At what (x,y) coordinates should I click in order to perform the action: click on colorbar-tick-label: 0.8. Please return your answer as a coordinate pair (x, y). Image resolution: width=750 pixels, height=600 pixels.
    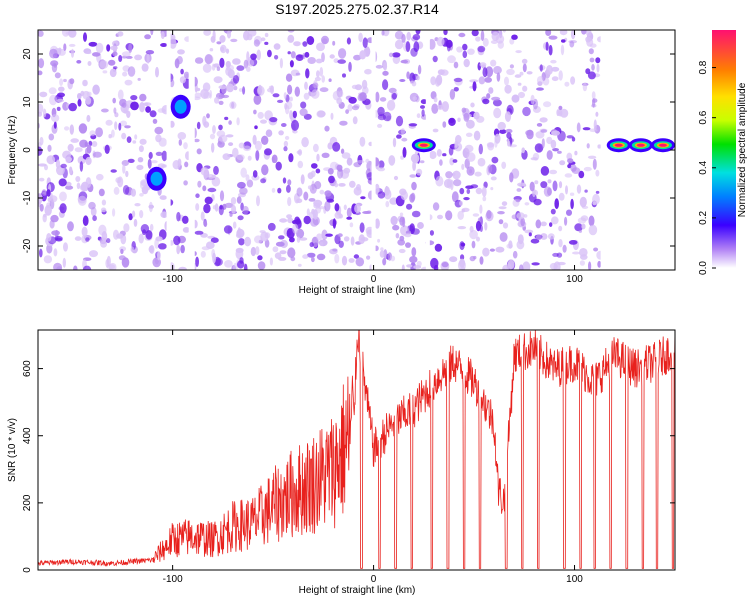
    Looking at the image, I should click on (703, 67).